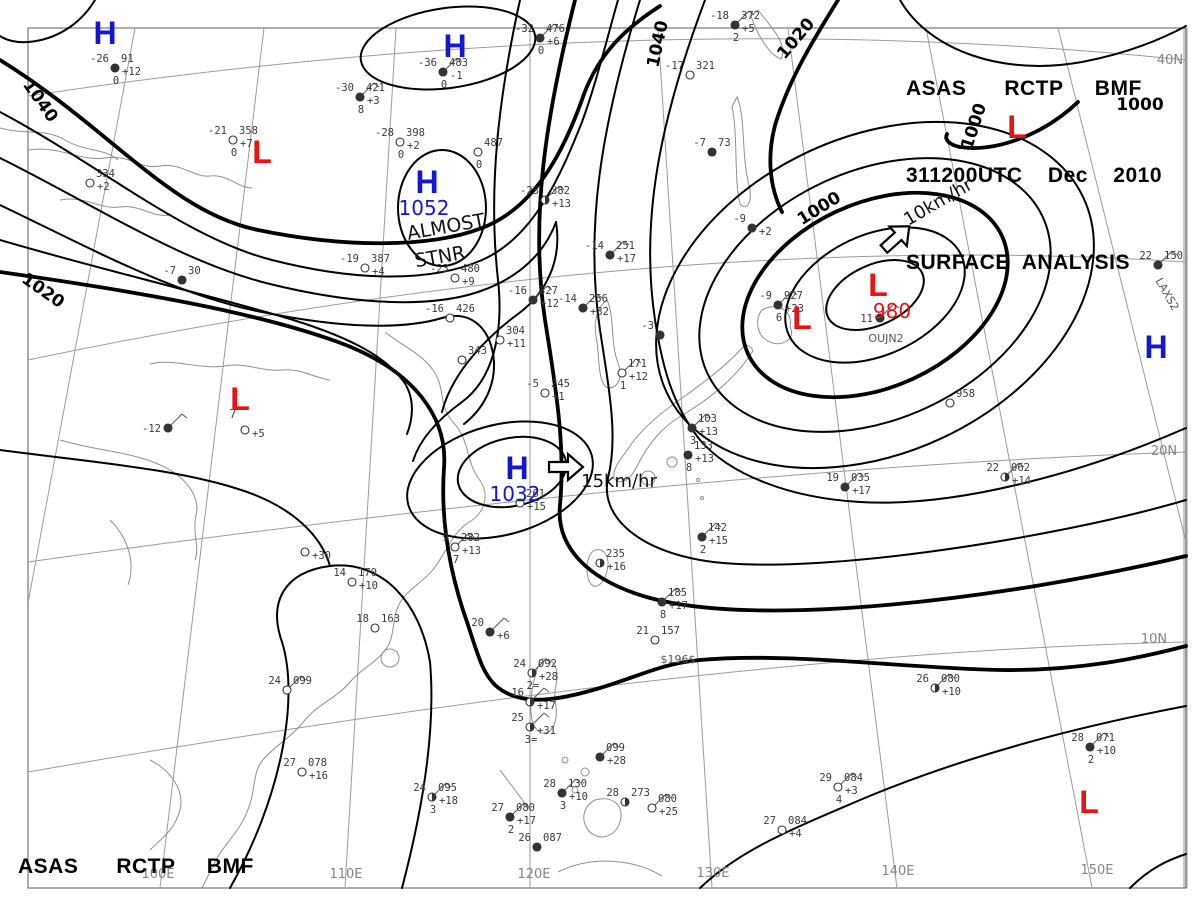 The image size is (1200, 897). What do you see at coordinates (524, 838) in the screenshot?
I see `station-temperature: 26` at bounding box center [524, 838].